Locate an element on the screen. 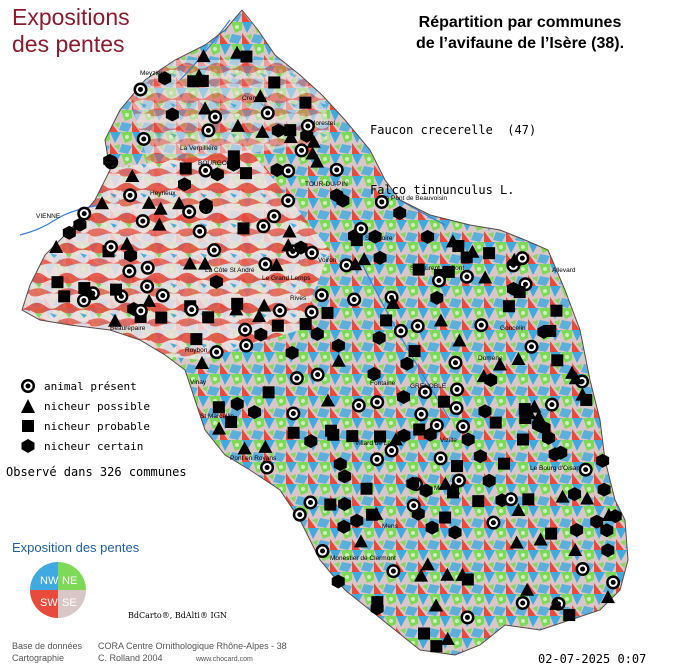 The width and height of the screenshot is (675, 672). place-name-label: Le Grand Lemps is located at coordinates (286, 278).